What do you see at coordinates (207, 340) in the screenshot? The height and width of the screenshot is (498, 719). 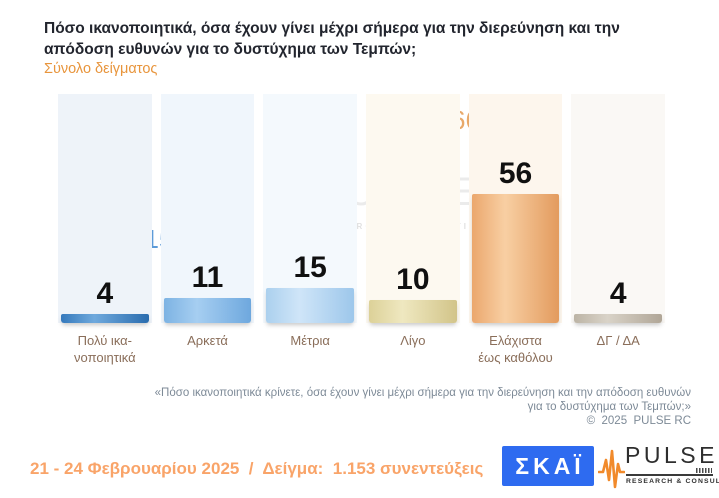 I see `category-label: Αρκετά` at bounding box center [207, 340].